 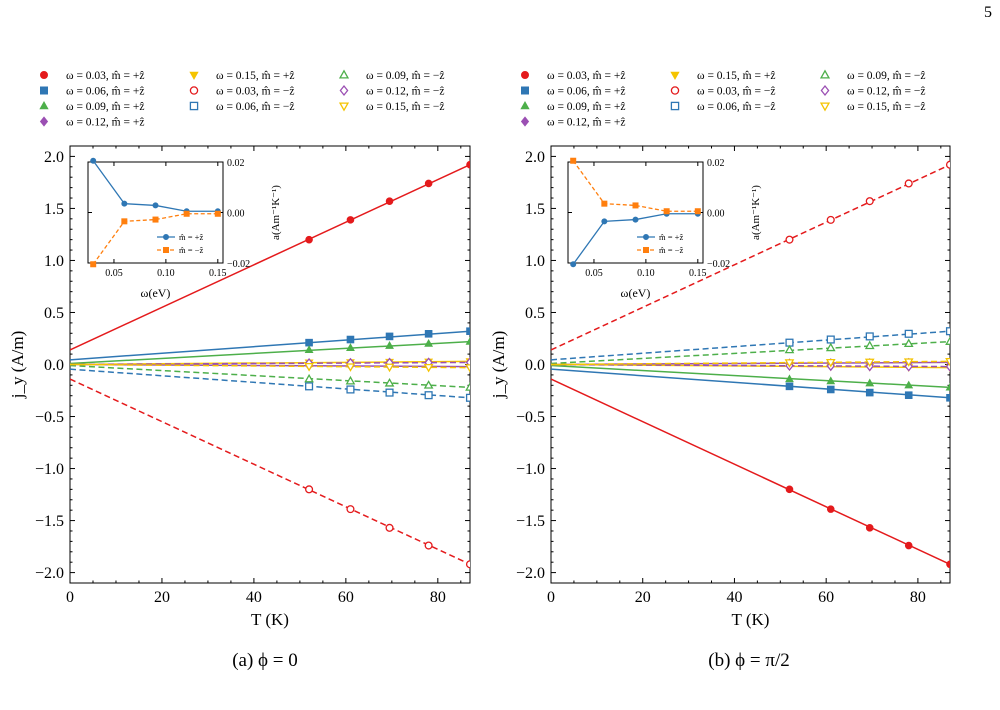 What do you see at coordinates (530, 417) in the screenshot?
I see `y-tick-label: −0.5` at bounding box center [530, 417].